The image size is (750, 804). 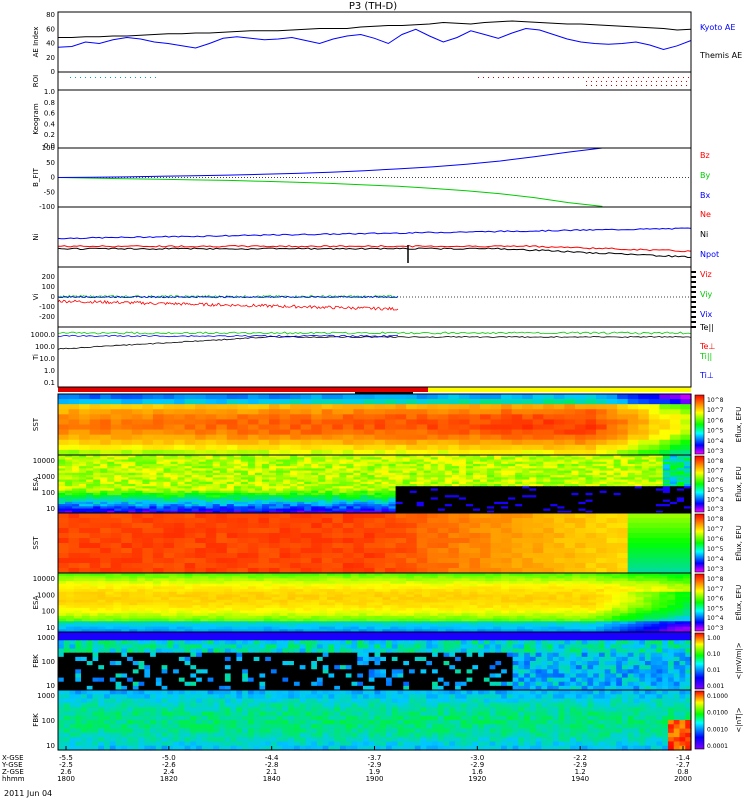 I want to click on esa_e-colorbar, so click(x=699, y=602).